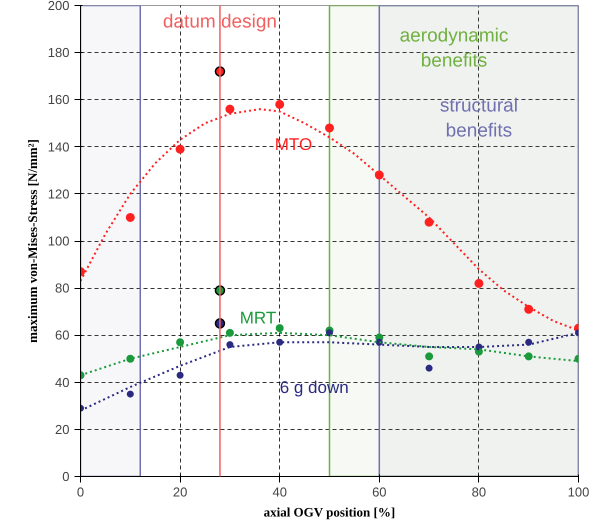  Describe the element at coordinates (59, 52) in the screenshot. I see `y-tick-label: 180` at that location.